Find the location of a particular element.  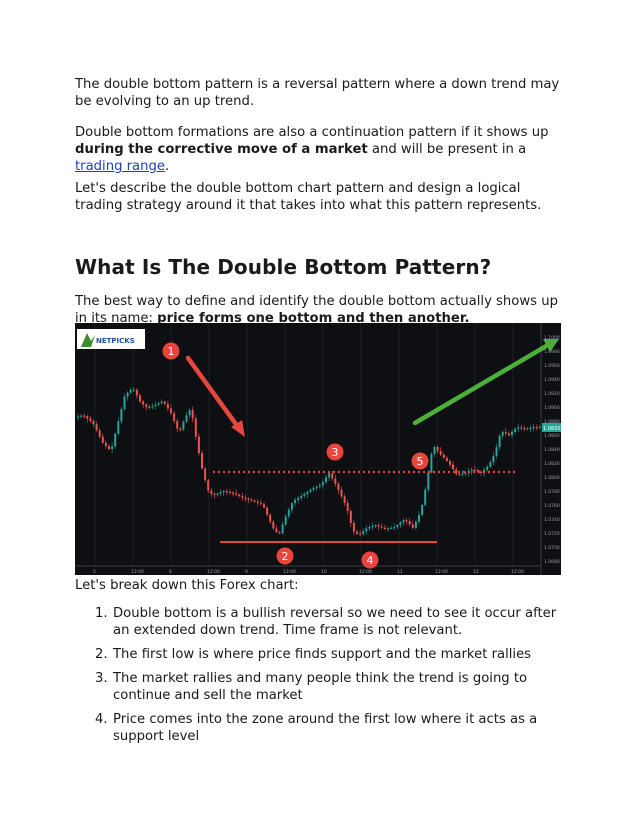

time-tick-label: 6 is located at coordinates (170, 572).